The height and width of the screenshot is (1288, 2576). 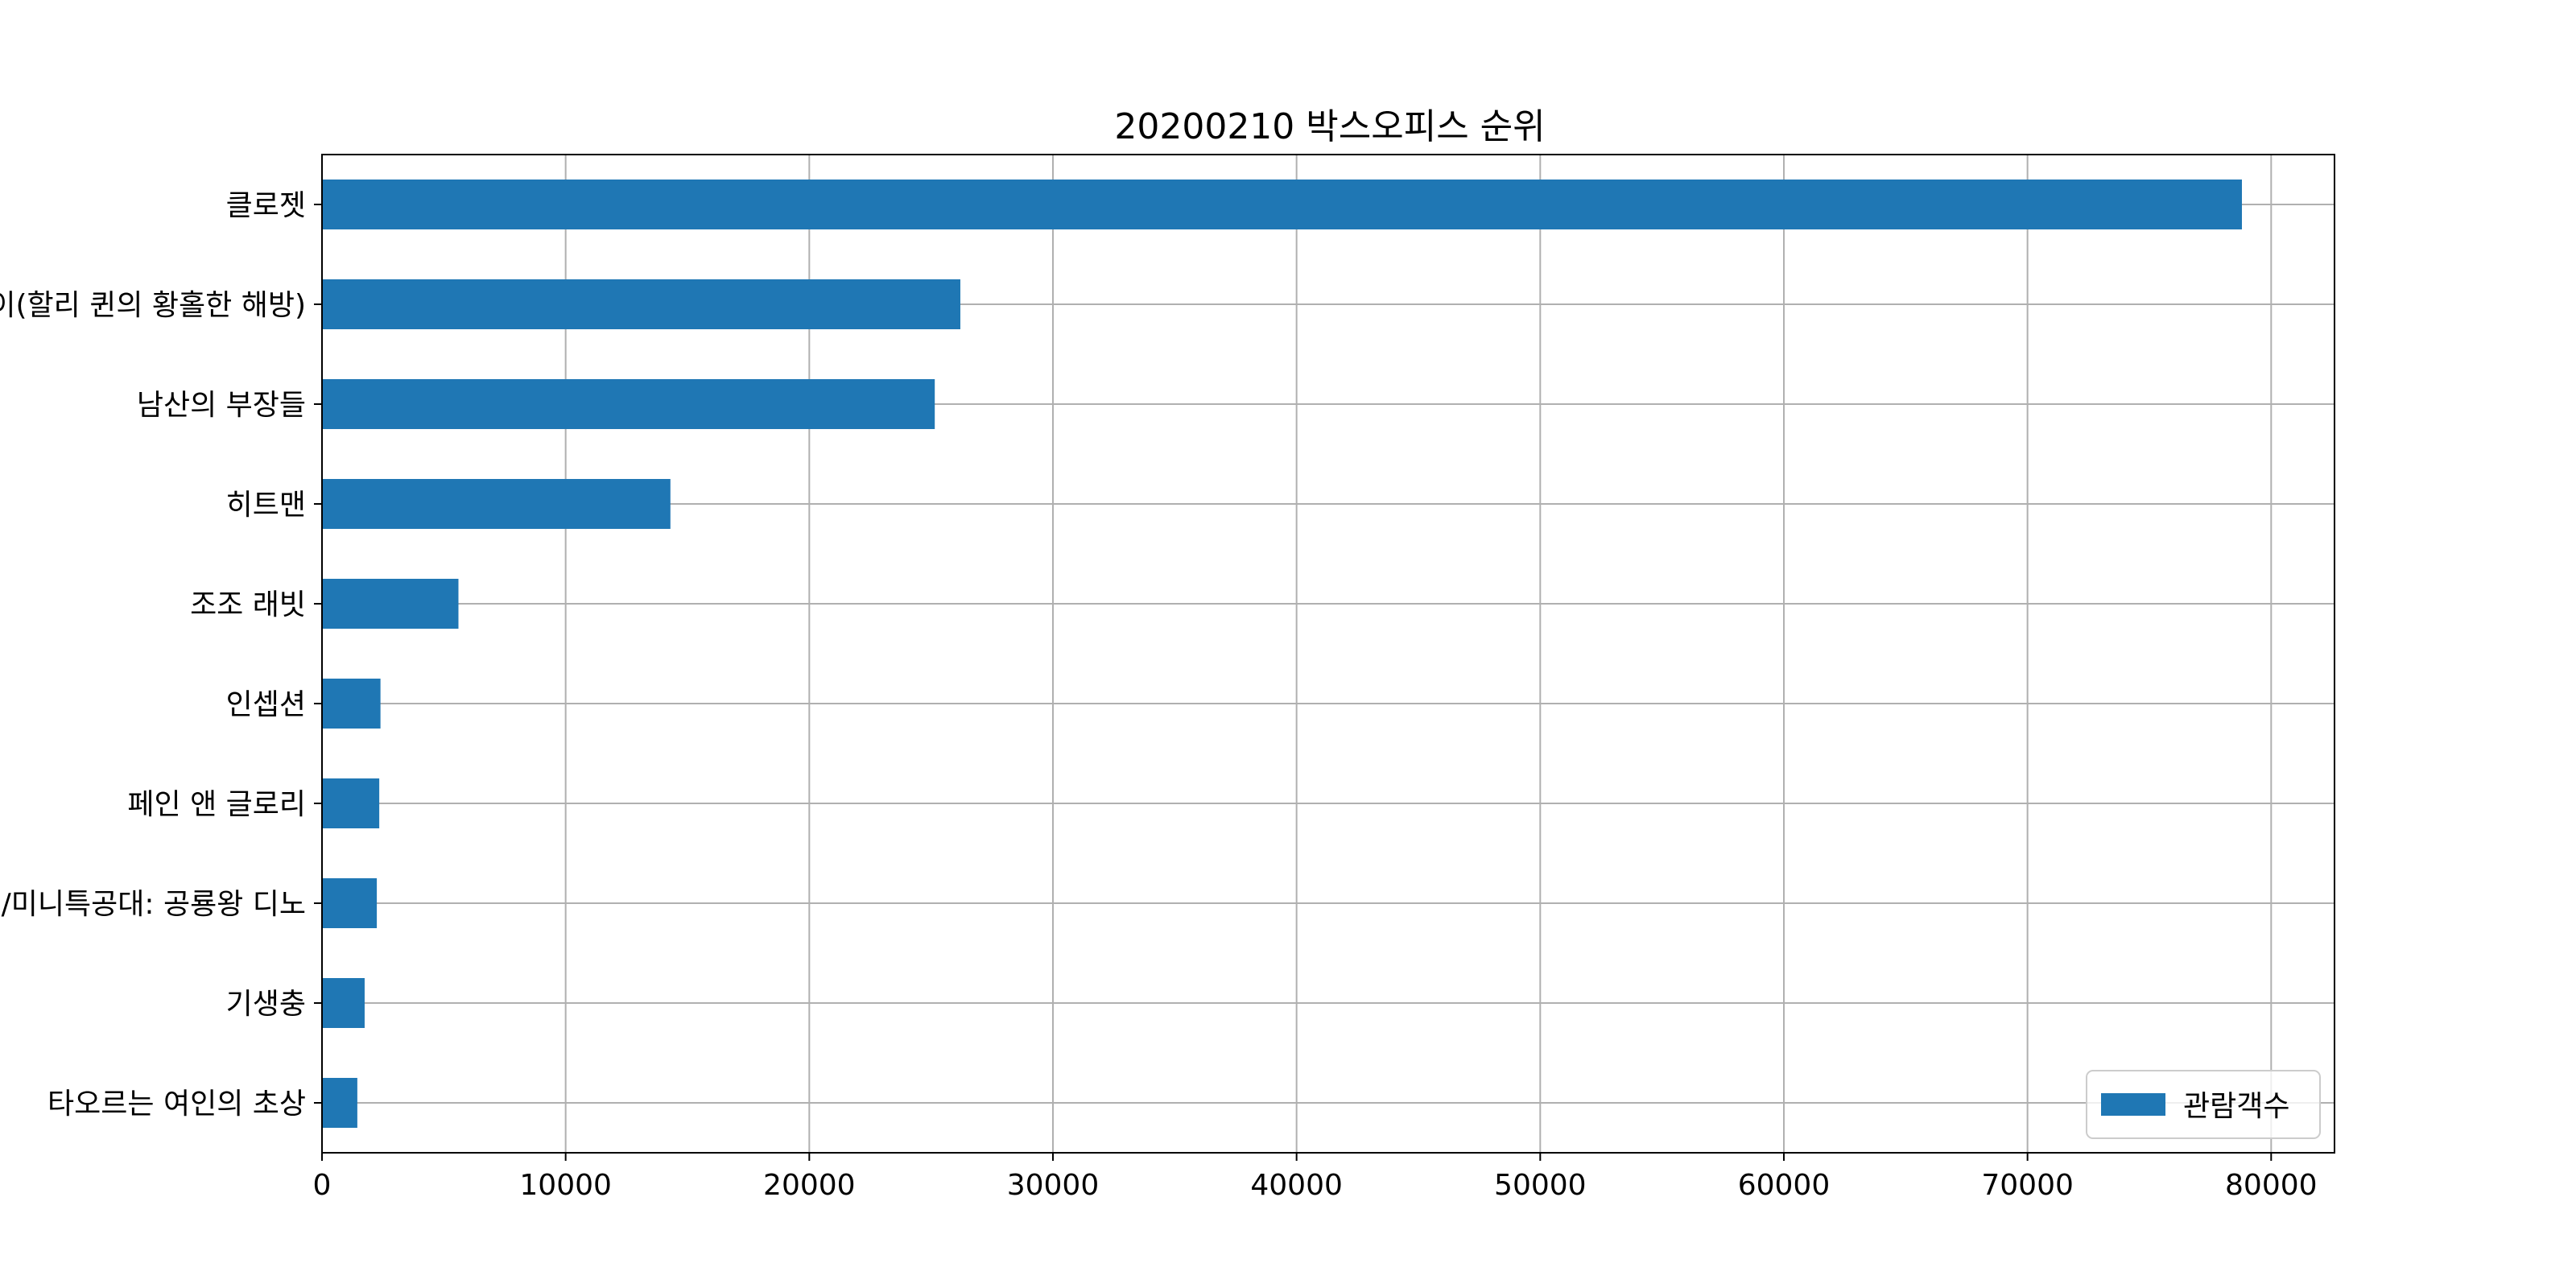 What do you see at coordinates (221, 405) in the screenshot?
I see `y-tick-label: 남산의 부장들` at bounding box center [221, 405].